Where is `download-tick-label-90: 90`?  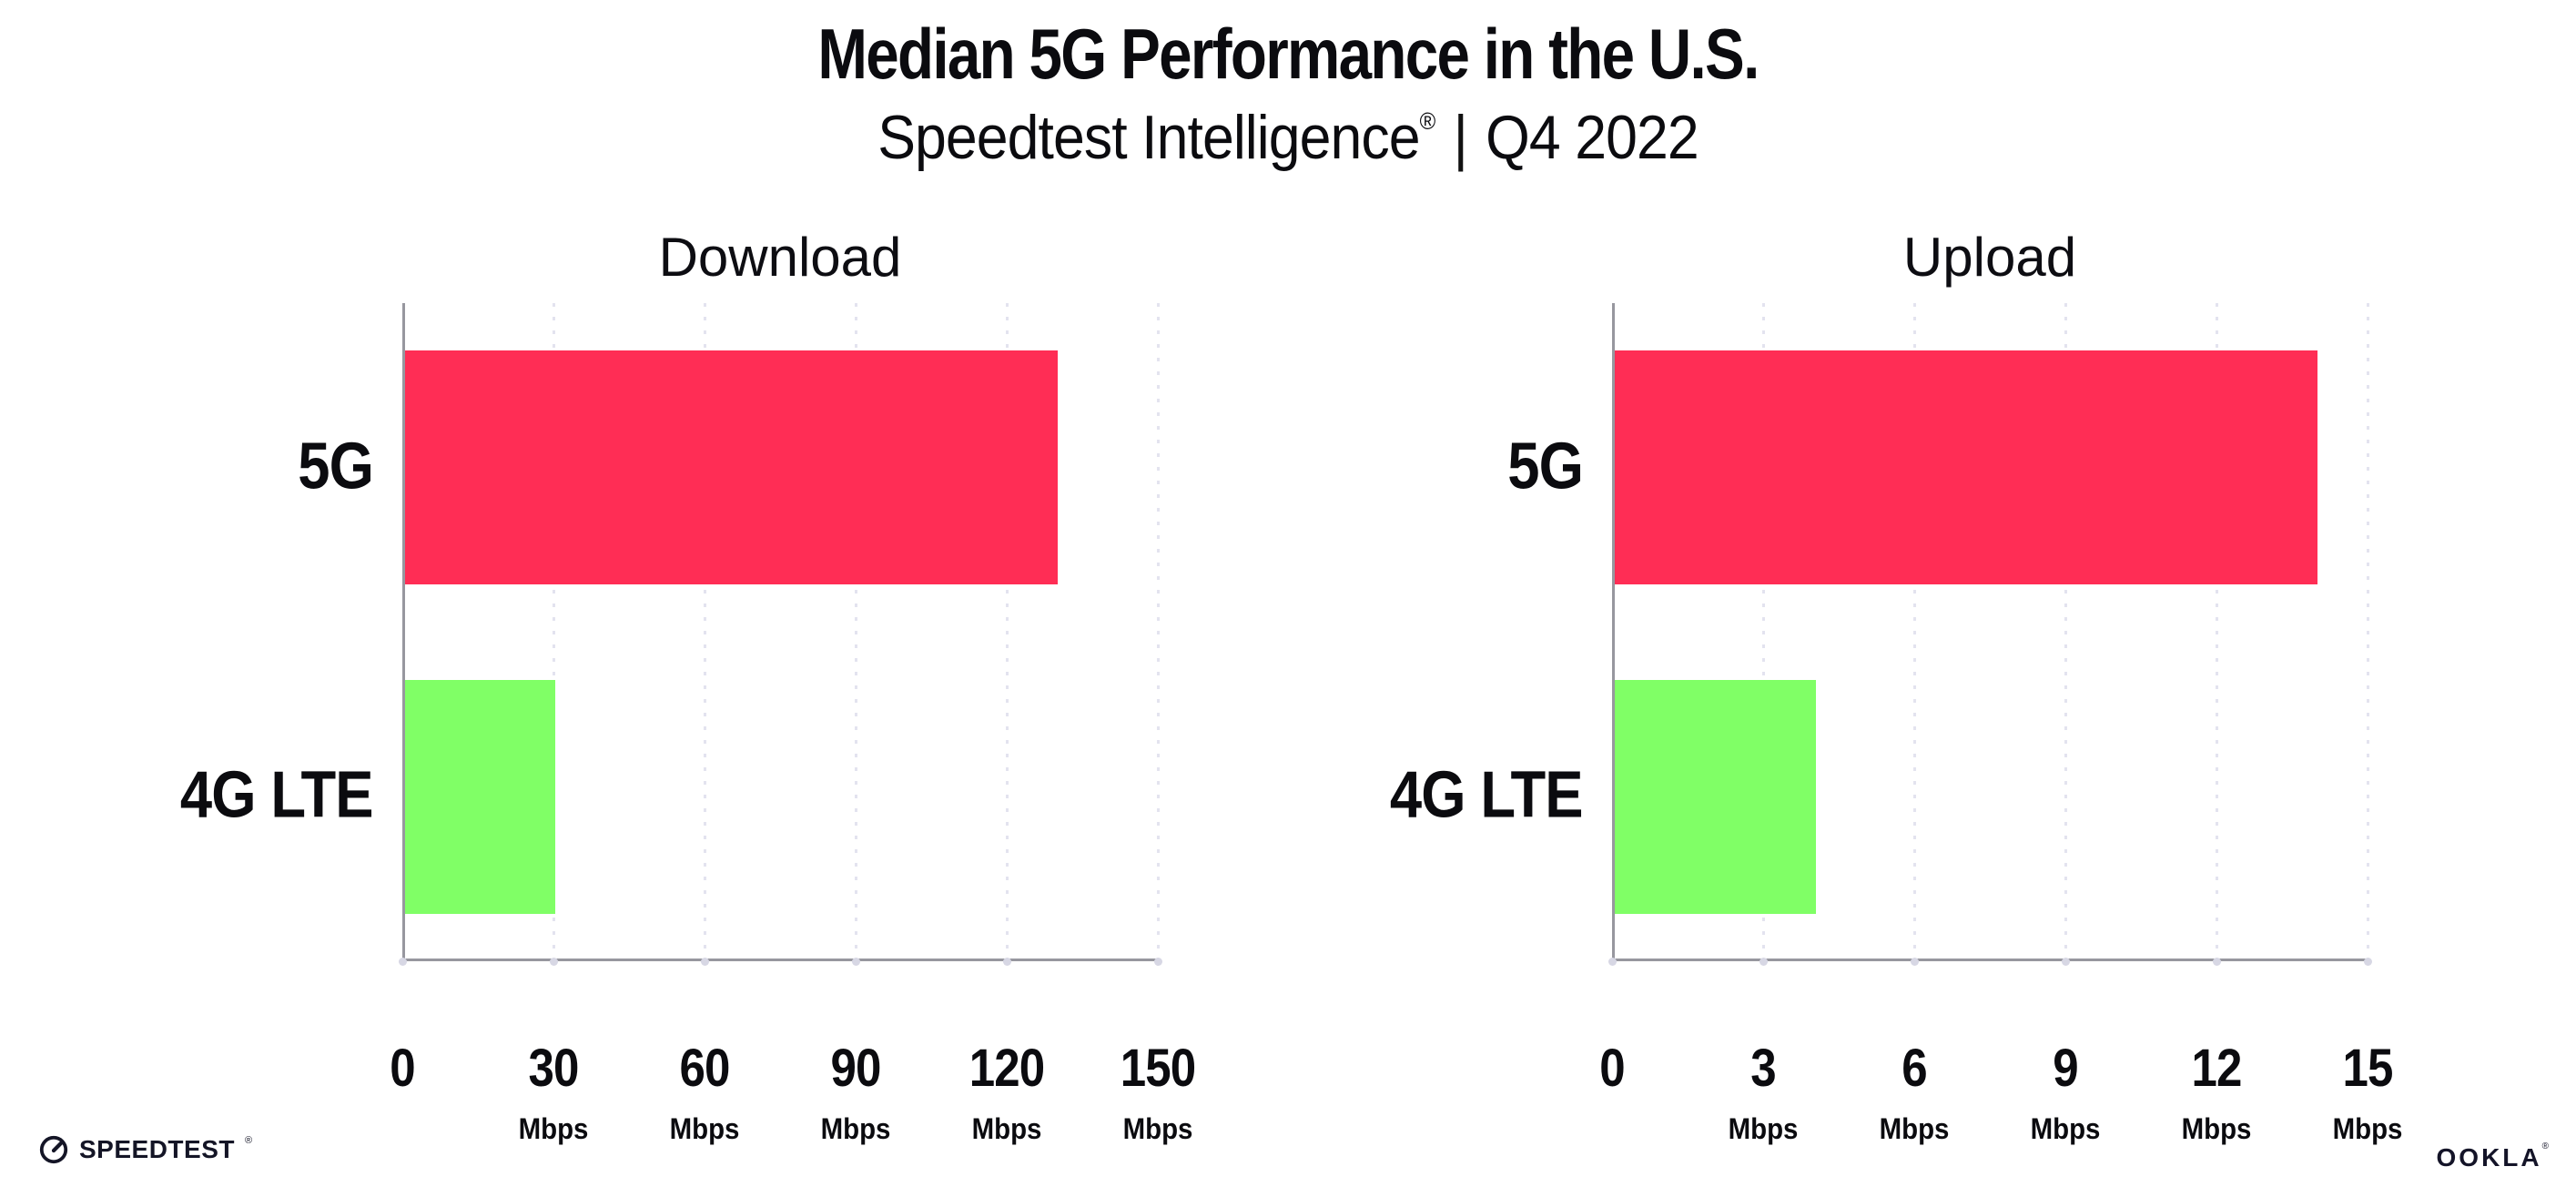
download-tick-label-90: 90 is located at coordinates (855, 1069).